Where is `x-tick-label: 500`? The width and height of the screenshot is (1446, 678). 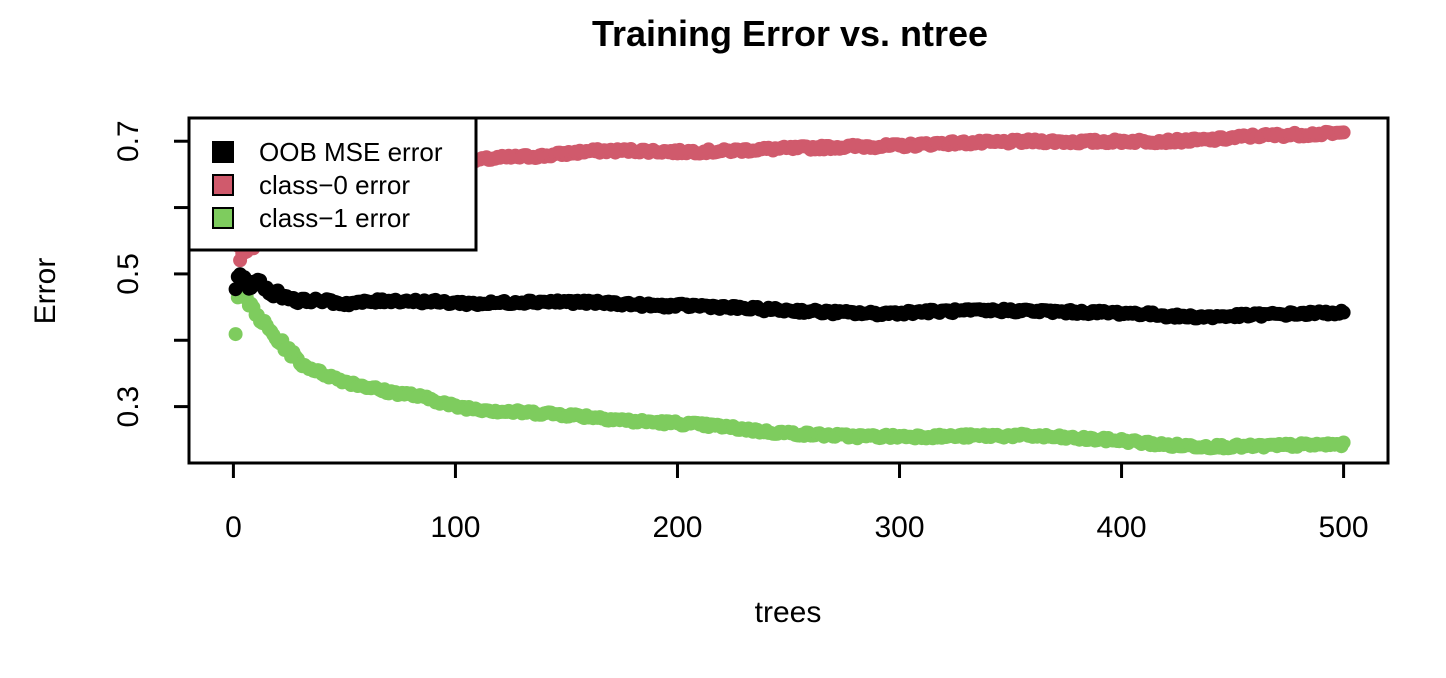 x-tick-label: 500 is located at coordinates (1344, 527).